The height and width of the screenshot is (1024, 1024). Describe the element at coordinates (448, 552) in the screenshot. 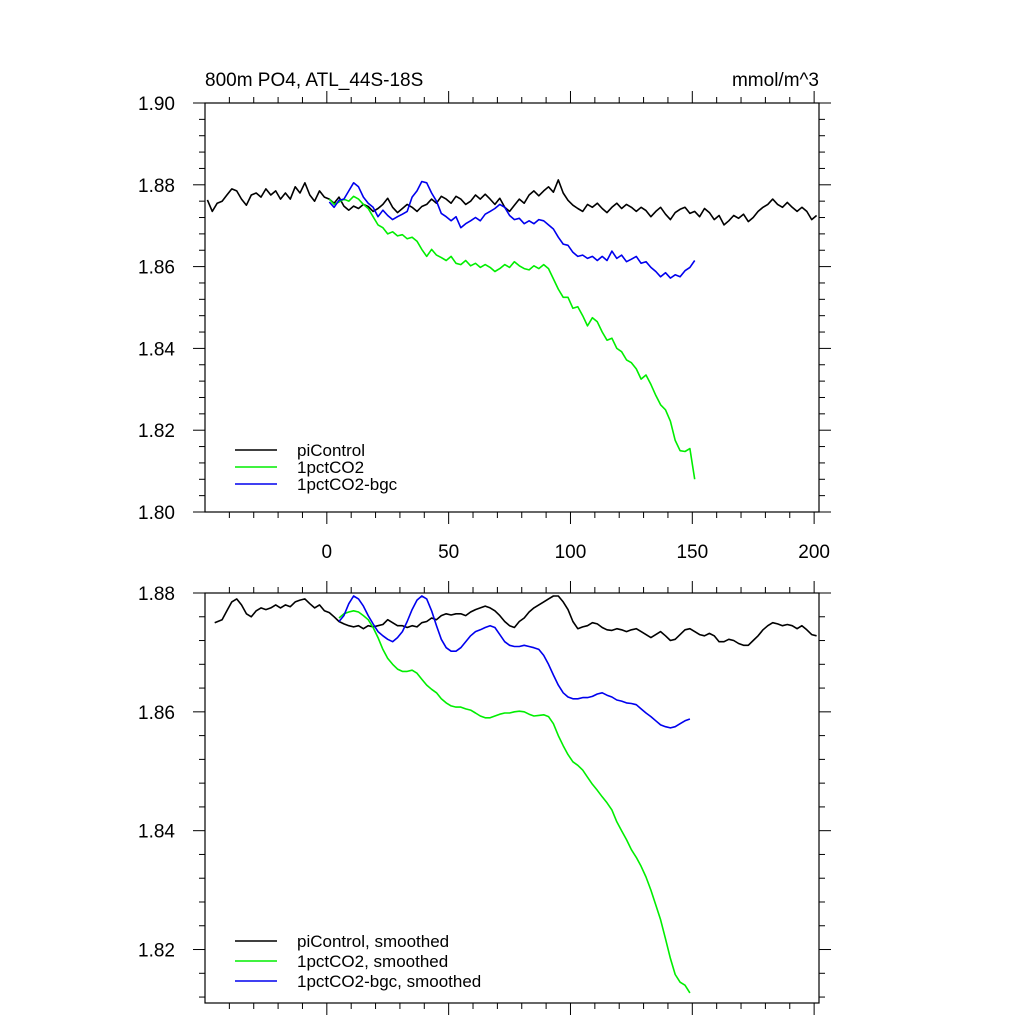

I see `x-tick-label: 50` at that location.